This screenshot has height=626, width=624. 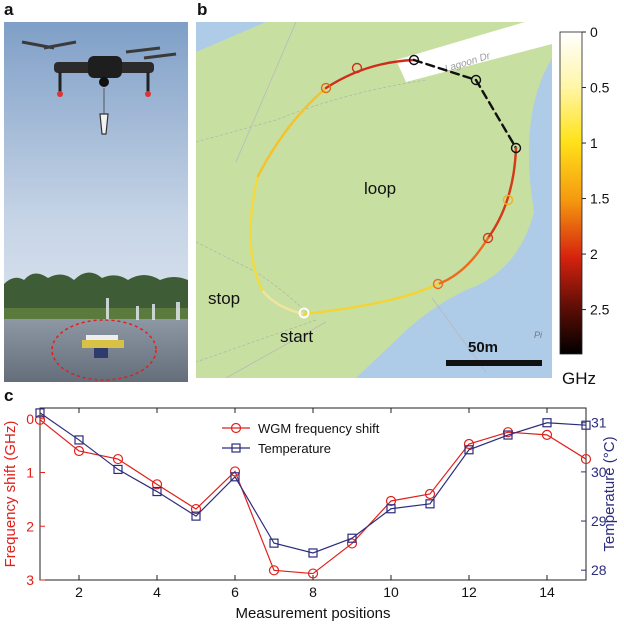 I want to click on route-segment-ne, so click(x=465, y=104).